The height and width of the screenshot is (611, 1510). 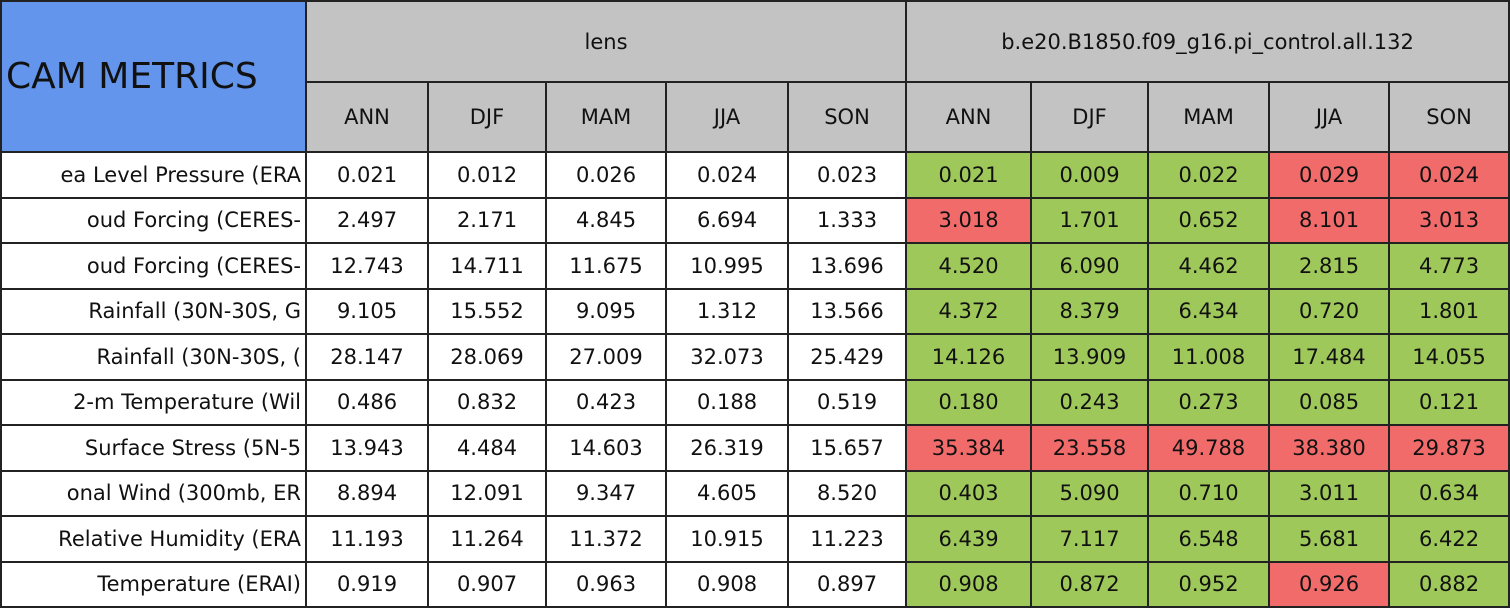 I want to click on value-cell: 1.801, so click(x=1449, y=311).